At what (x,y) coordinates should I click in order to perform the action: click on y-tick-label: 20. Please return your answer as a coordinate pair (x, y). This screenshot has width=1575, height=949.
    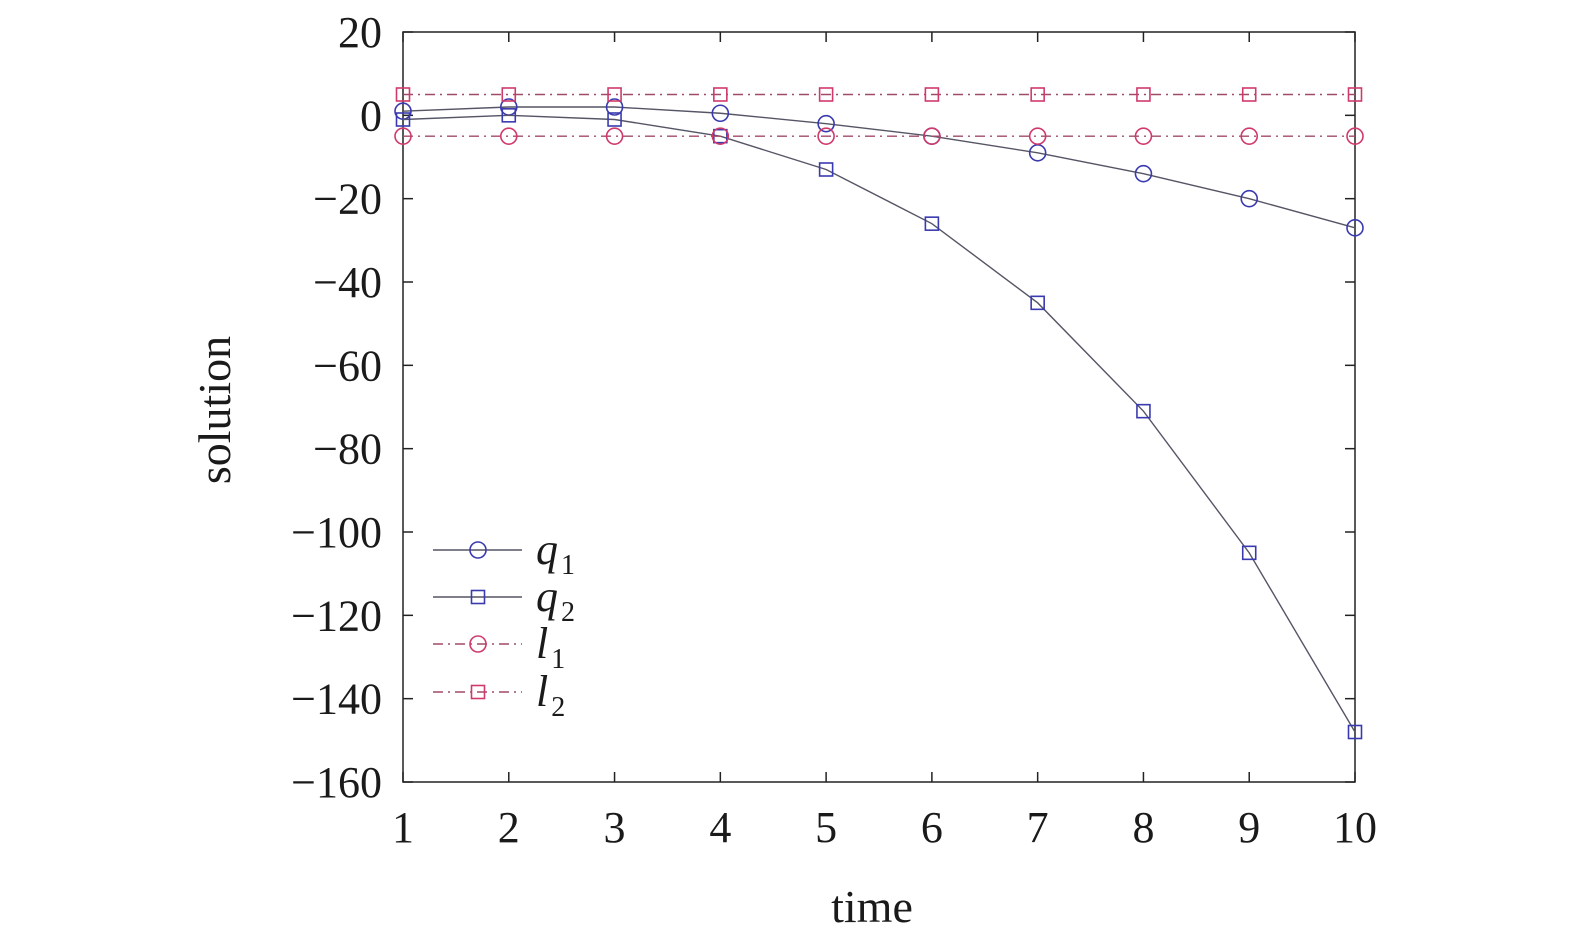
    Looking at the image, I should click on (360, 32).